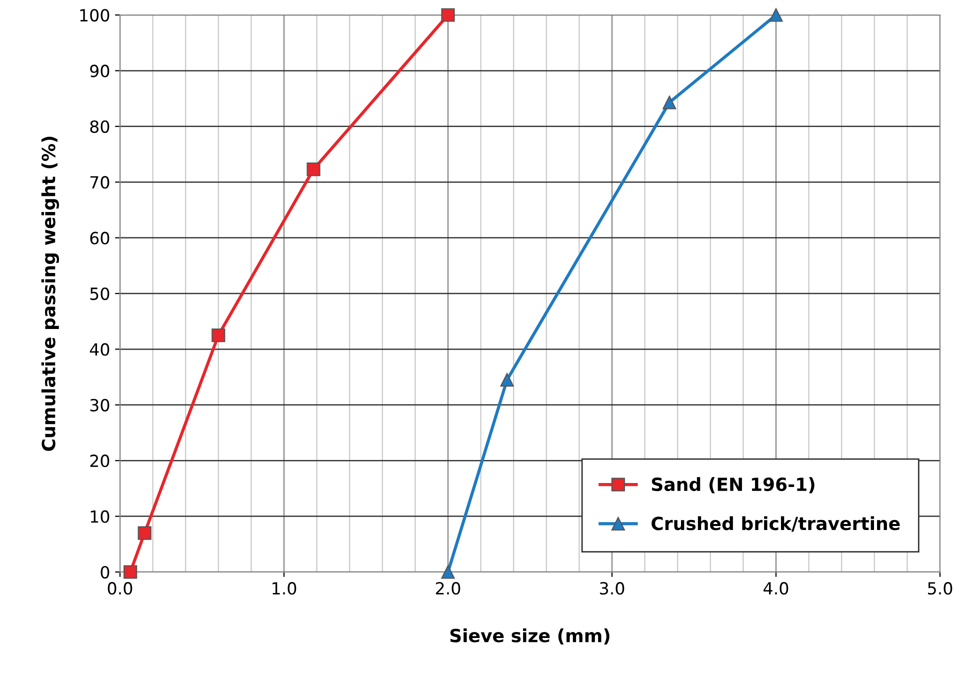  What do you see at coordinates (940, 588) in the screenshot?
I see `x-tick-label: 5.0` at bounding box center [940, 588].